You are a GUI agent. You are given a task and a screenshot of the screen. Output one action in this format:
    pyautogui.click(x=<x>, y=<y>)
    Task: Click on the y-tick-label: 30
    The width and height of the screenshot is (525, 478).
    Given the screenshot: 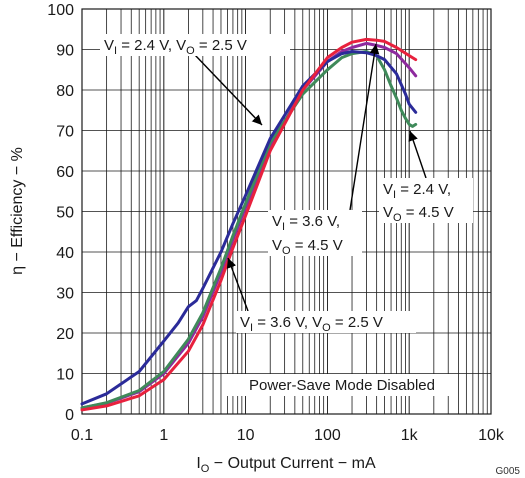 What is the action you would take?
    pyautogui.click(x=65, y=294)
    